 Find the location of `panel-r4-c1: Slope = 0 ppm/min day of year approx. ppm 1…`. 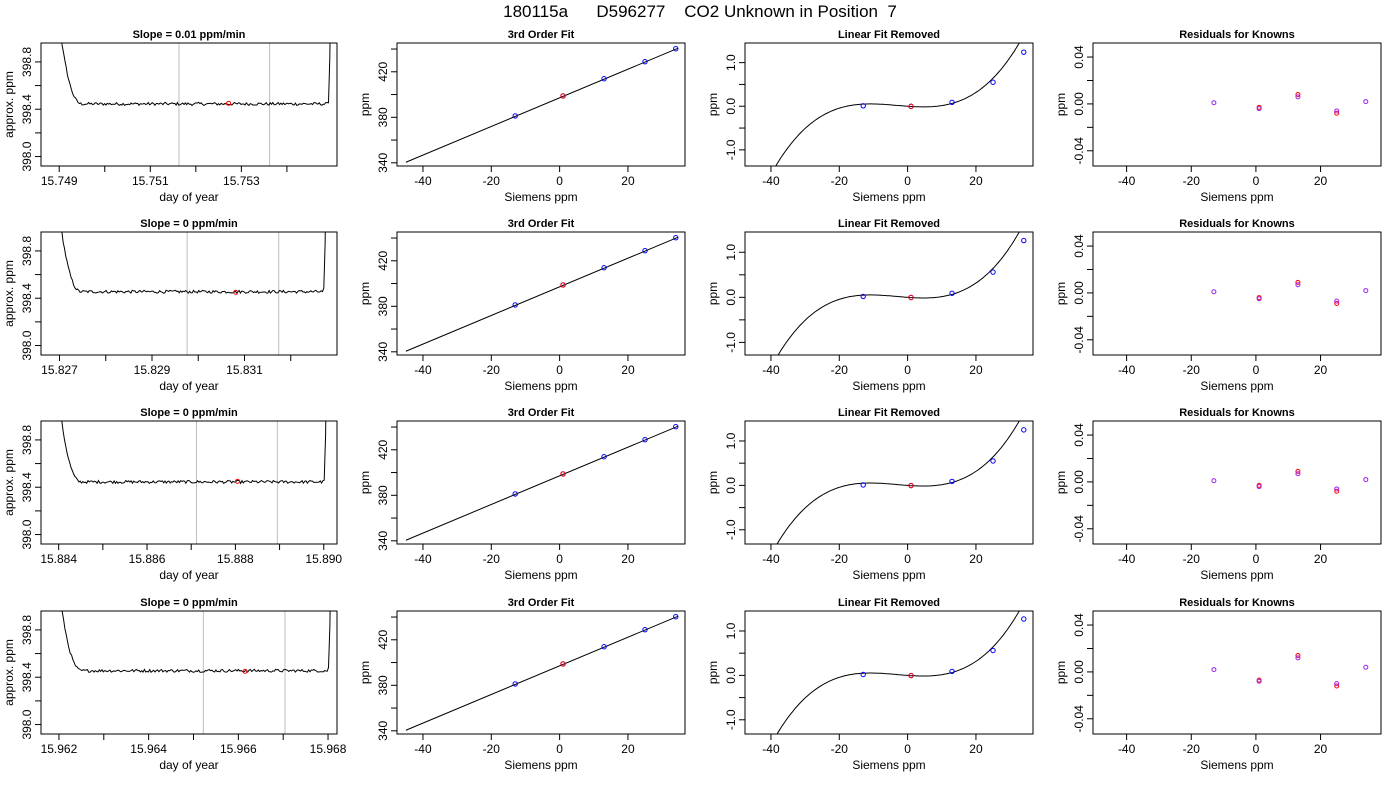

panel-r4-c1: Slope = 0 ppm/min day of year approx. ppm 1… is located at coordinates (174, 684).